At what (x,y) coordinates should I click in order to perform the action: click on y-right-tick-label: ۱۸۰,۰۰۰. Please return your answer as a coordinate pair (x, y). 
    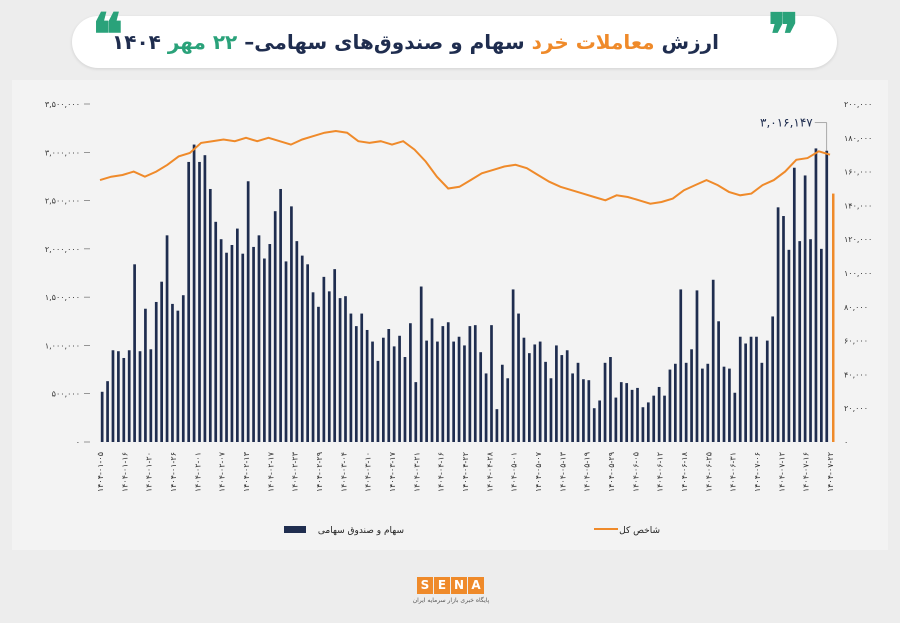
    Looking at the image, I should click on (858, 138).